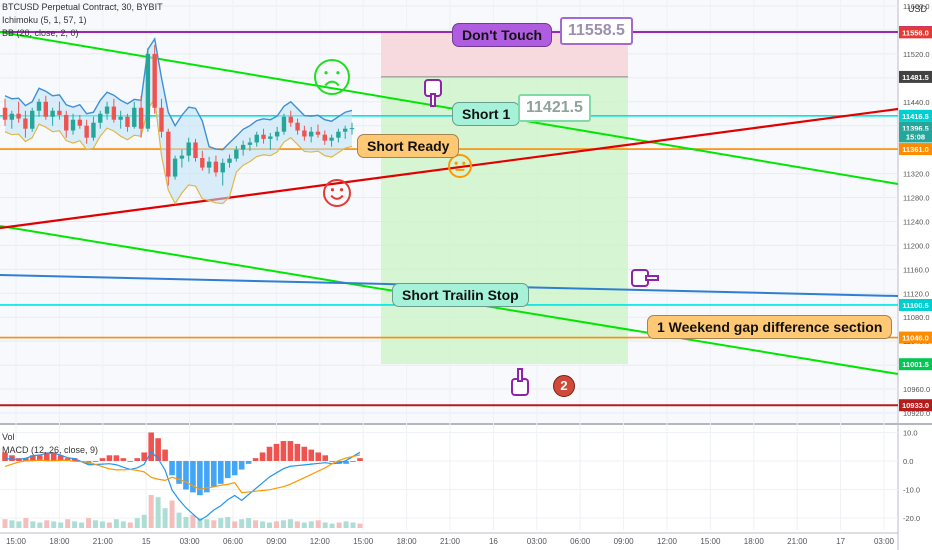 The height and width of the screenshot is (550, 932). Describe the element at coordinates (916, 389) in the screenshot. I see `y-tick-label: 10960.0` at that location.